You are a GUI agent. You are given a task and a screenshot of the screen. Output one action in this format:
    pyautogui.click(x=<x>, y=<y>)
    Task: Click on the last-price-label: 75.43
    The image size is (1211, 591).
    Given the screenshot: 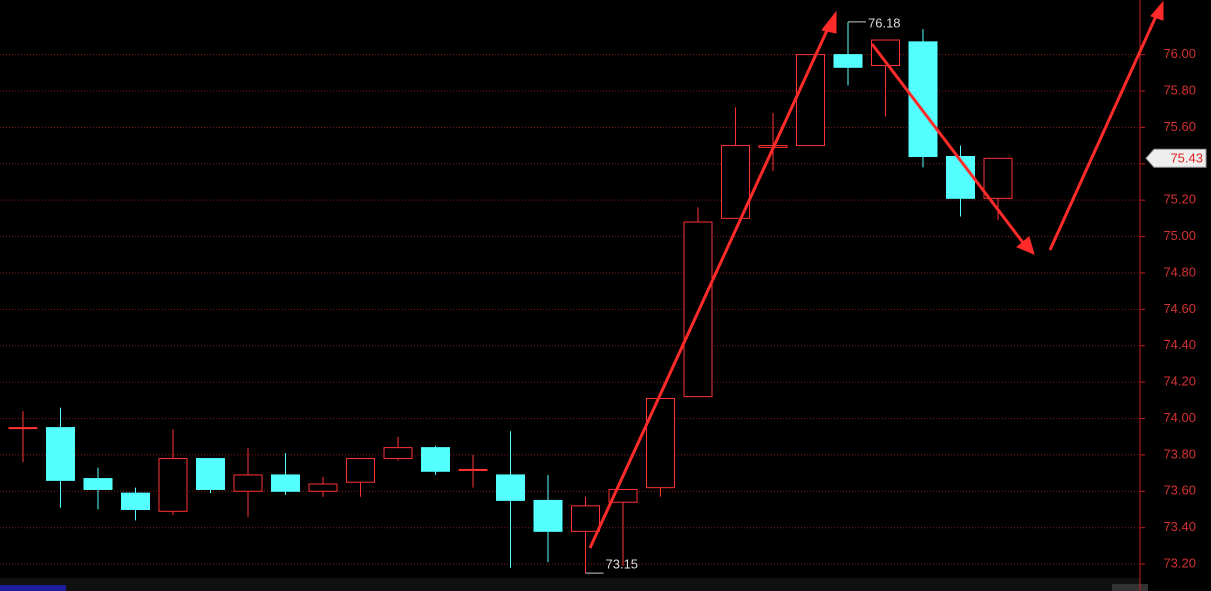 What is the action you would take?
    pyautogui.click(x=1186, y=158)
    